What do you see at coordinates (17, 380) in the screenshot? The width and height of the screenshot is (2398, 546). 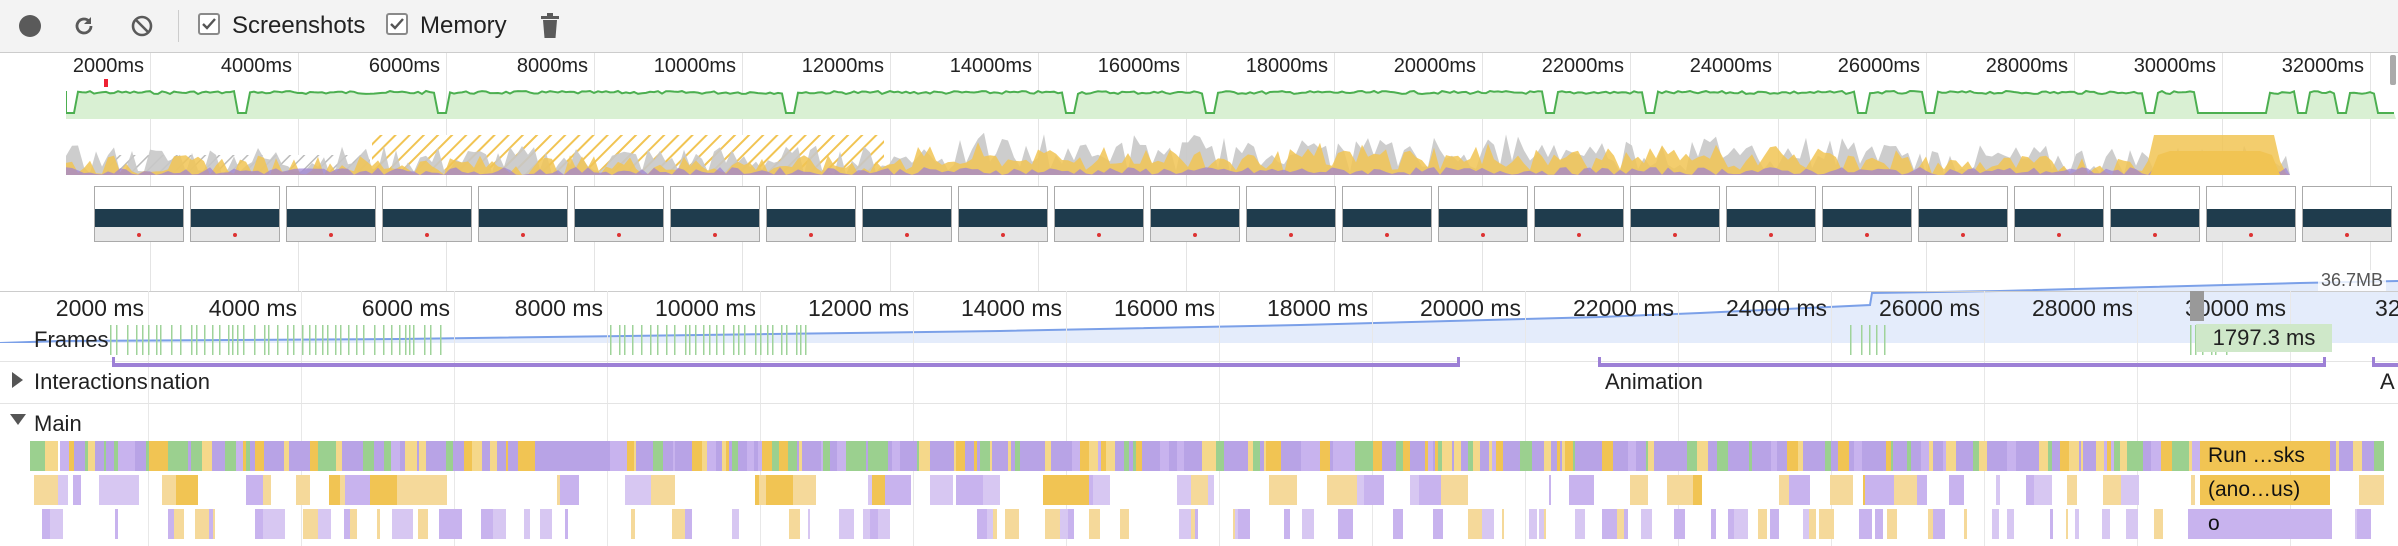 I see `expand-triangle-icon` at bounding box center [17, 380].